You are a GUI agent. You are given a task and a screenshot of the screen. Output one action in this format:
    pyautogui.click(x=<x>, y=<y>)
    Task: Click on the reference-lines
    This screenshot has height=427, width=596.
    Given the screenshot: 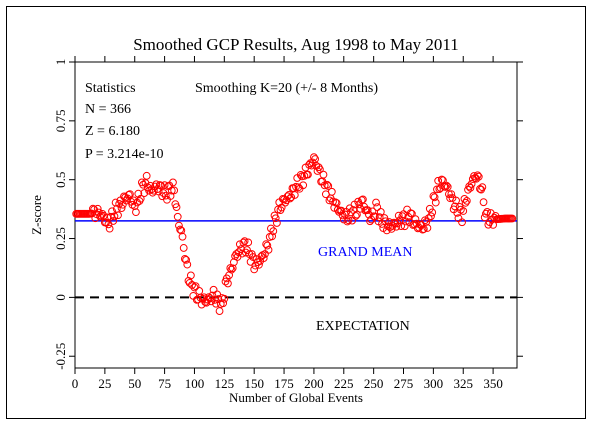 What is the action you would take?
    pyautogui.click(x=296, y=259)
    